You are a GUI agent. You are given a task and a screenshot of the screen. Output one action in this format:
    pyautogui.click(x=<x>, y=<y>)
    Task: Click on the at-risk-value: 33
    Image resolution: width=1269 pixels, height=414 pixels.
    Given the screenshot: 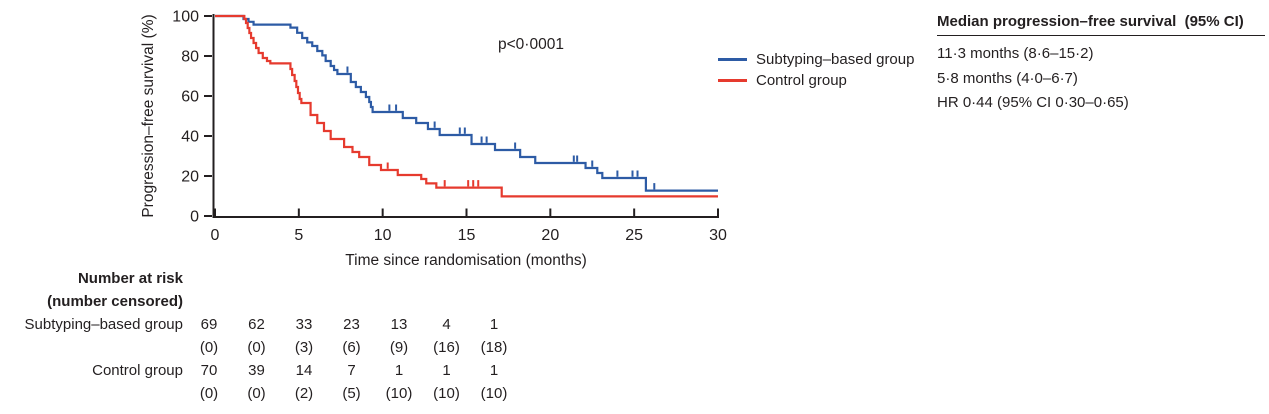 What is the action you would take?
    pyautogui.click(x=304, y=324)
    